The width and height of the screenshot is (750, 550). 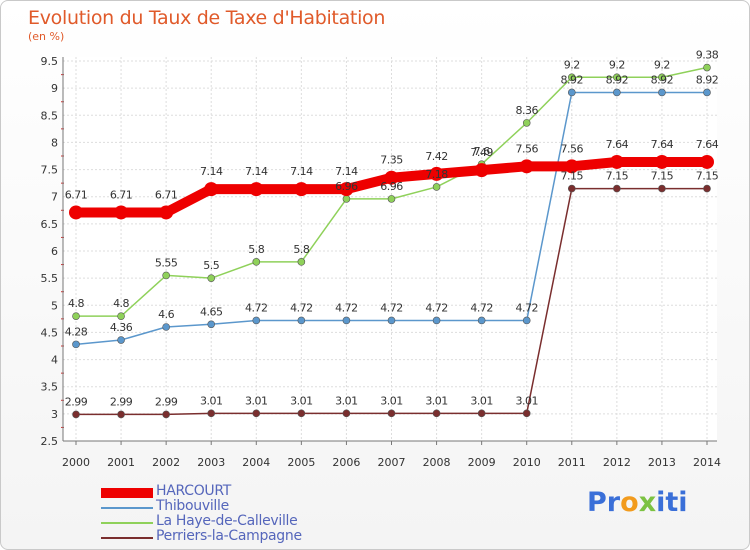 What do you see at coordinates (211, 265) in the screenshot?
I see `data-label-la-haye-de-calleville: 5.5` at bounding box center [211, 265].